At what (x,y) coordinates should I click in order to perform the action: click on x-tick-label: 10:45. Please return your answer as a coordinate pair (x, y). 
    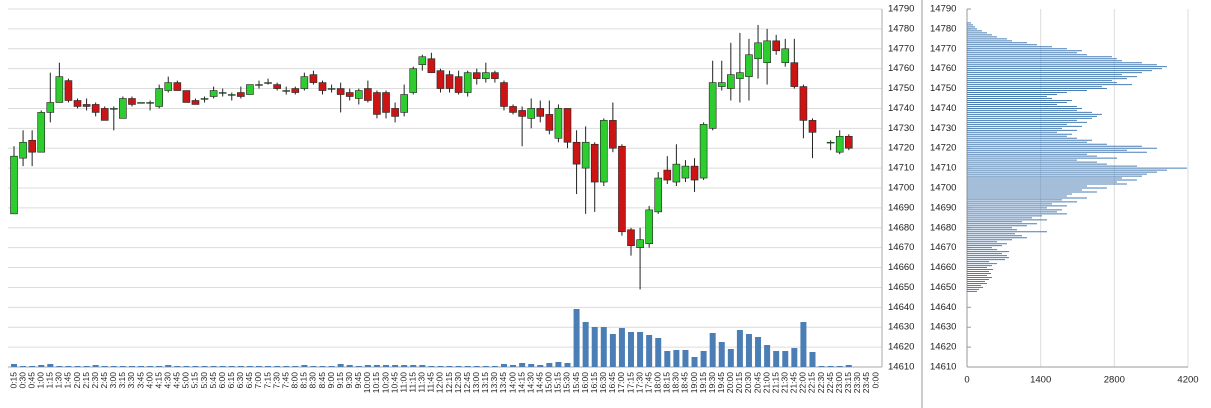
    Looking at the image, I should click on (394, 383).